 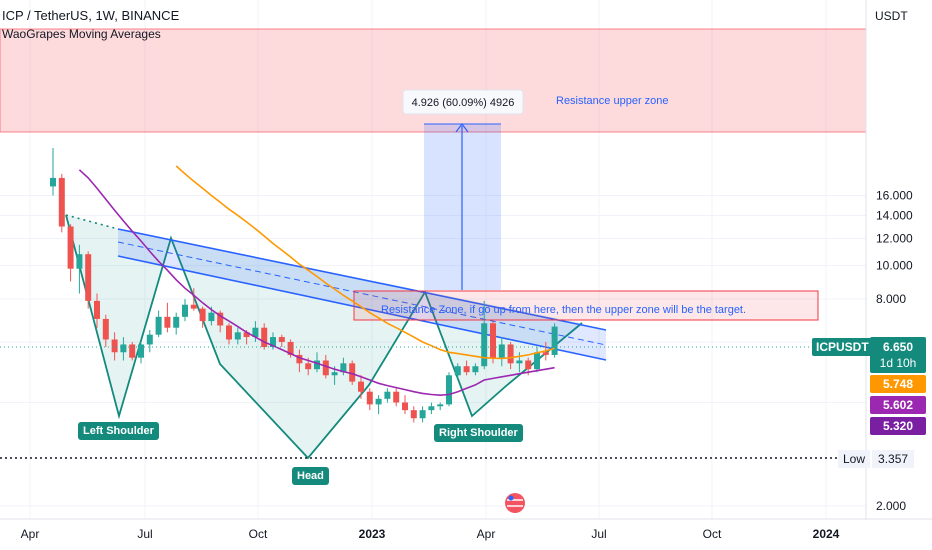 What do you see at coordinates (898, 363) in the screenshot?
I see `countdown-value: 1d 10h` at bounding box center [898, 363].